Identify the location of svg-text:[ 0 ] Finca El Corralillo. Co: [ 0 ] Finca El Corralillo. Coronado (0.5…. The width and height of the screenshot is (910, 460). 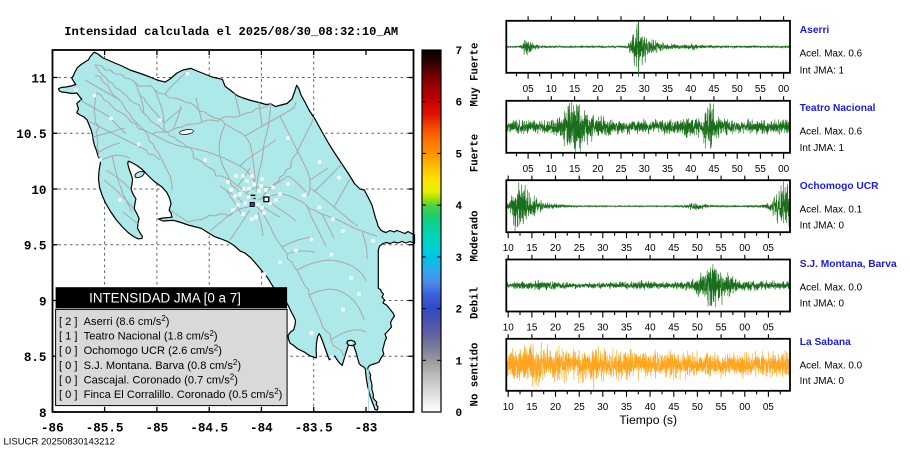
(170, 394).